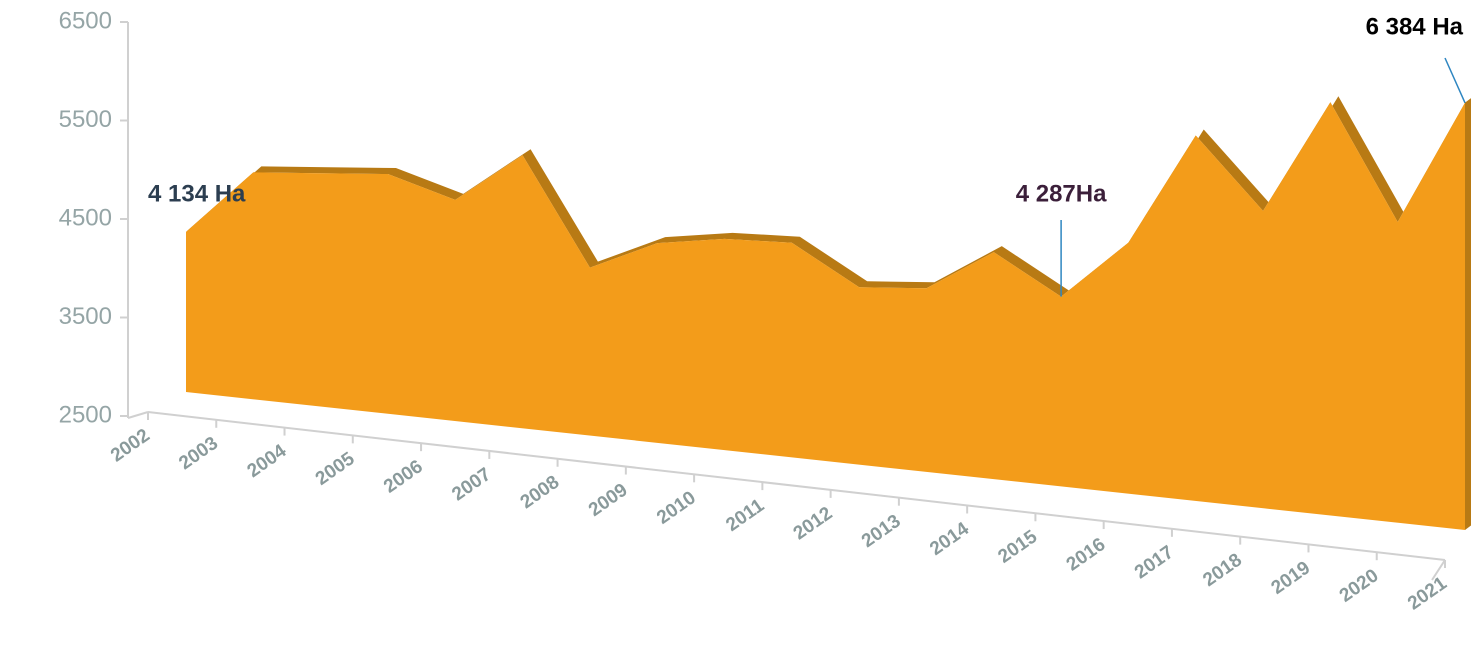 This screenshot has width=1471, height=649. I want to click on x-tick-label: 2013, so click(881, 531).